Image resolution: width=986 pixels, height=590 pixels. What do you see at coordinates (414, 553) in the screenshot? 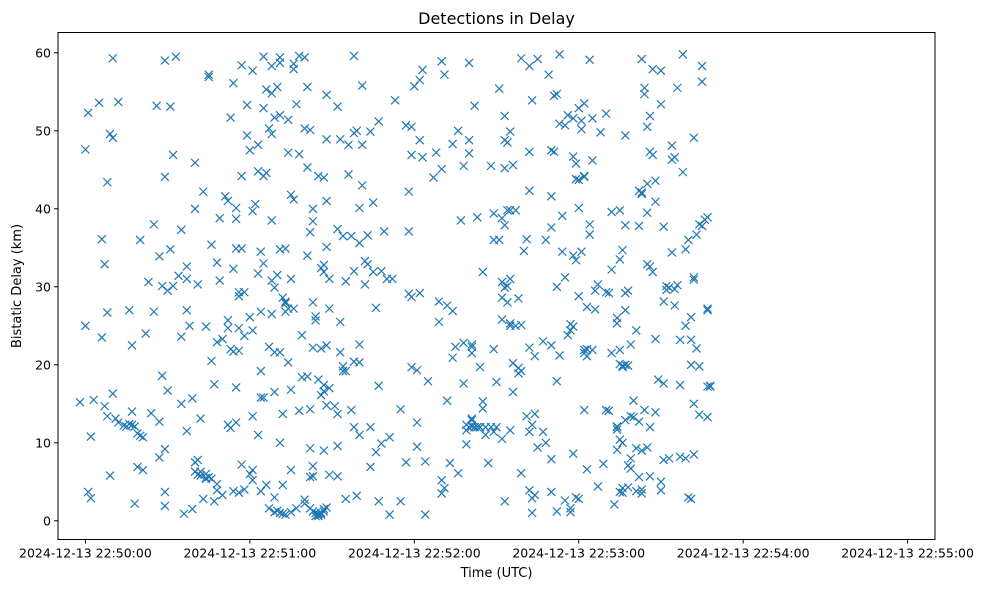
I see `x-tick-label: 2024-12-13 22:52:00` at bounding box center [414, 553].